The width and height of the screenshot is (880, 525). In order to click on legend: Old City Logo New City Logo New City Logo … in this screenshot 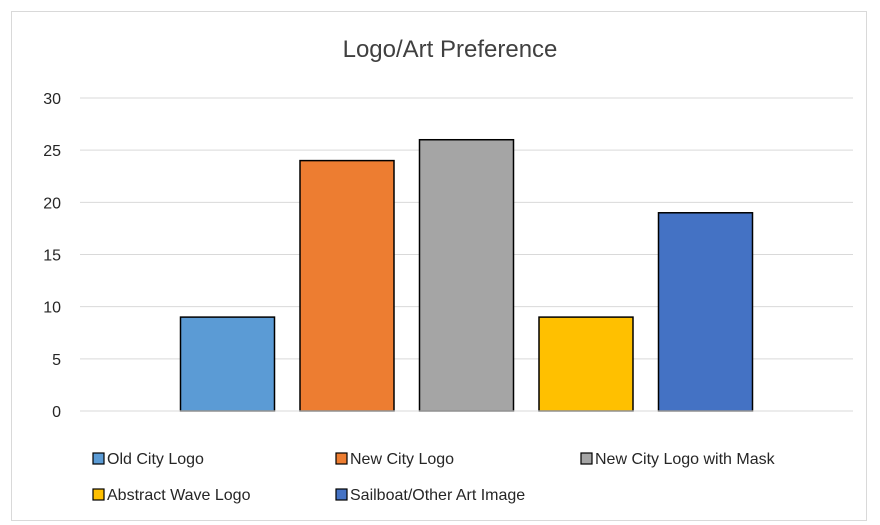, I will do `click(434, 477)`.